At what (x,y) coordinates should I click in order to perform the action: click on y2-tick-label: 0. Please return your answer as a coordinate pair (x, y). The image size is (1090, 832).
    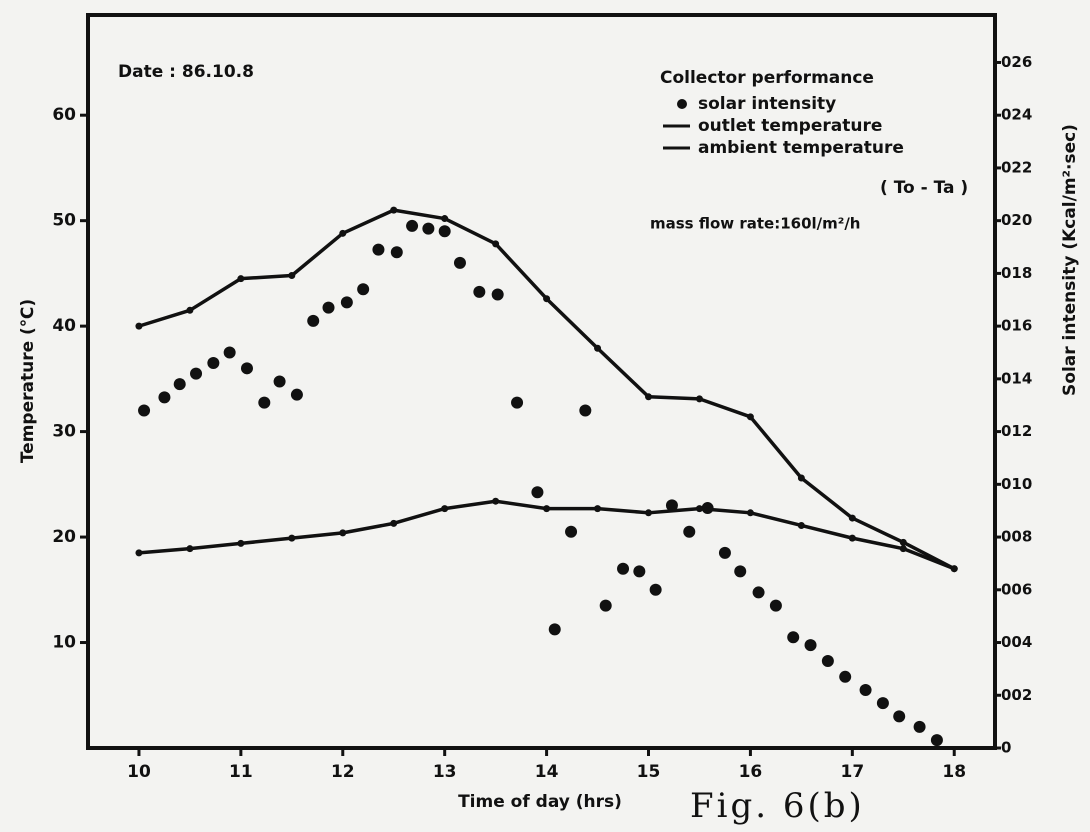
    Looking at the image, I should click on (1006, 748).